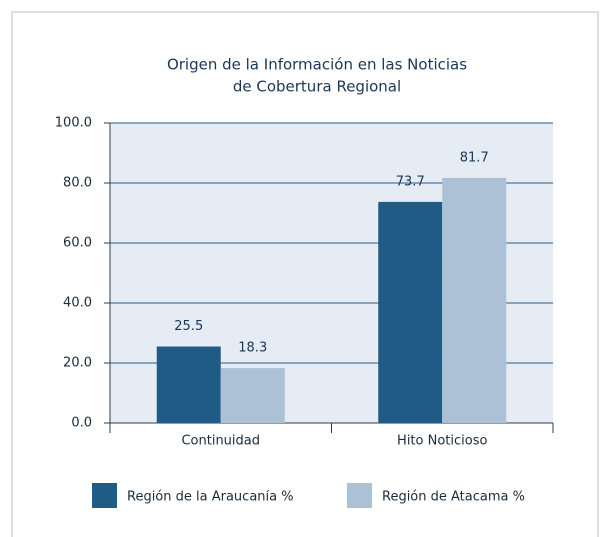  What do you see at coordinates (188, 326) in the screenshot?
I see `data-label: 25.5` at bounding box center [188, 326].